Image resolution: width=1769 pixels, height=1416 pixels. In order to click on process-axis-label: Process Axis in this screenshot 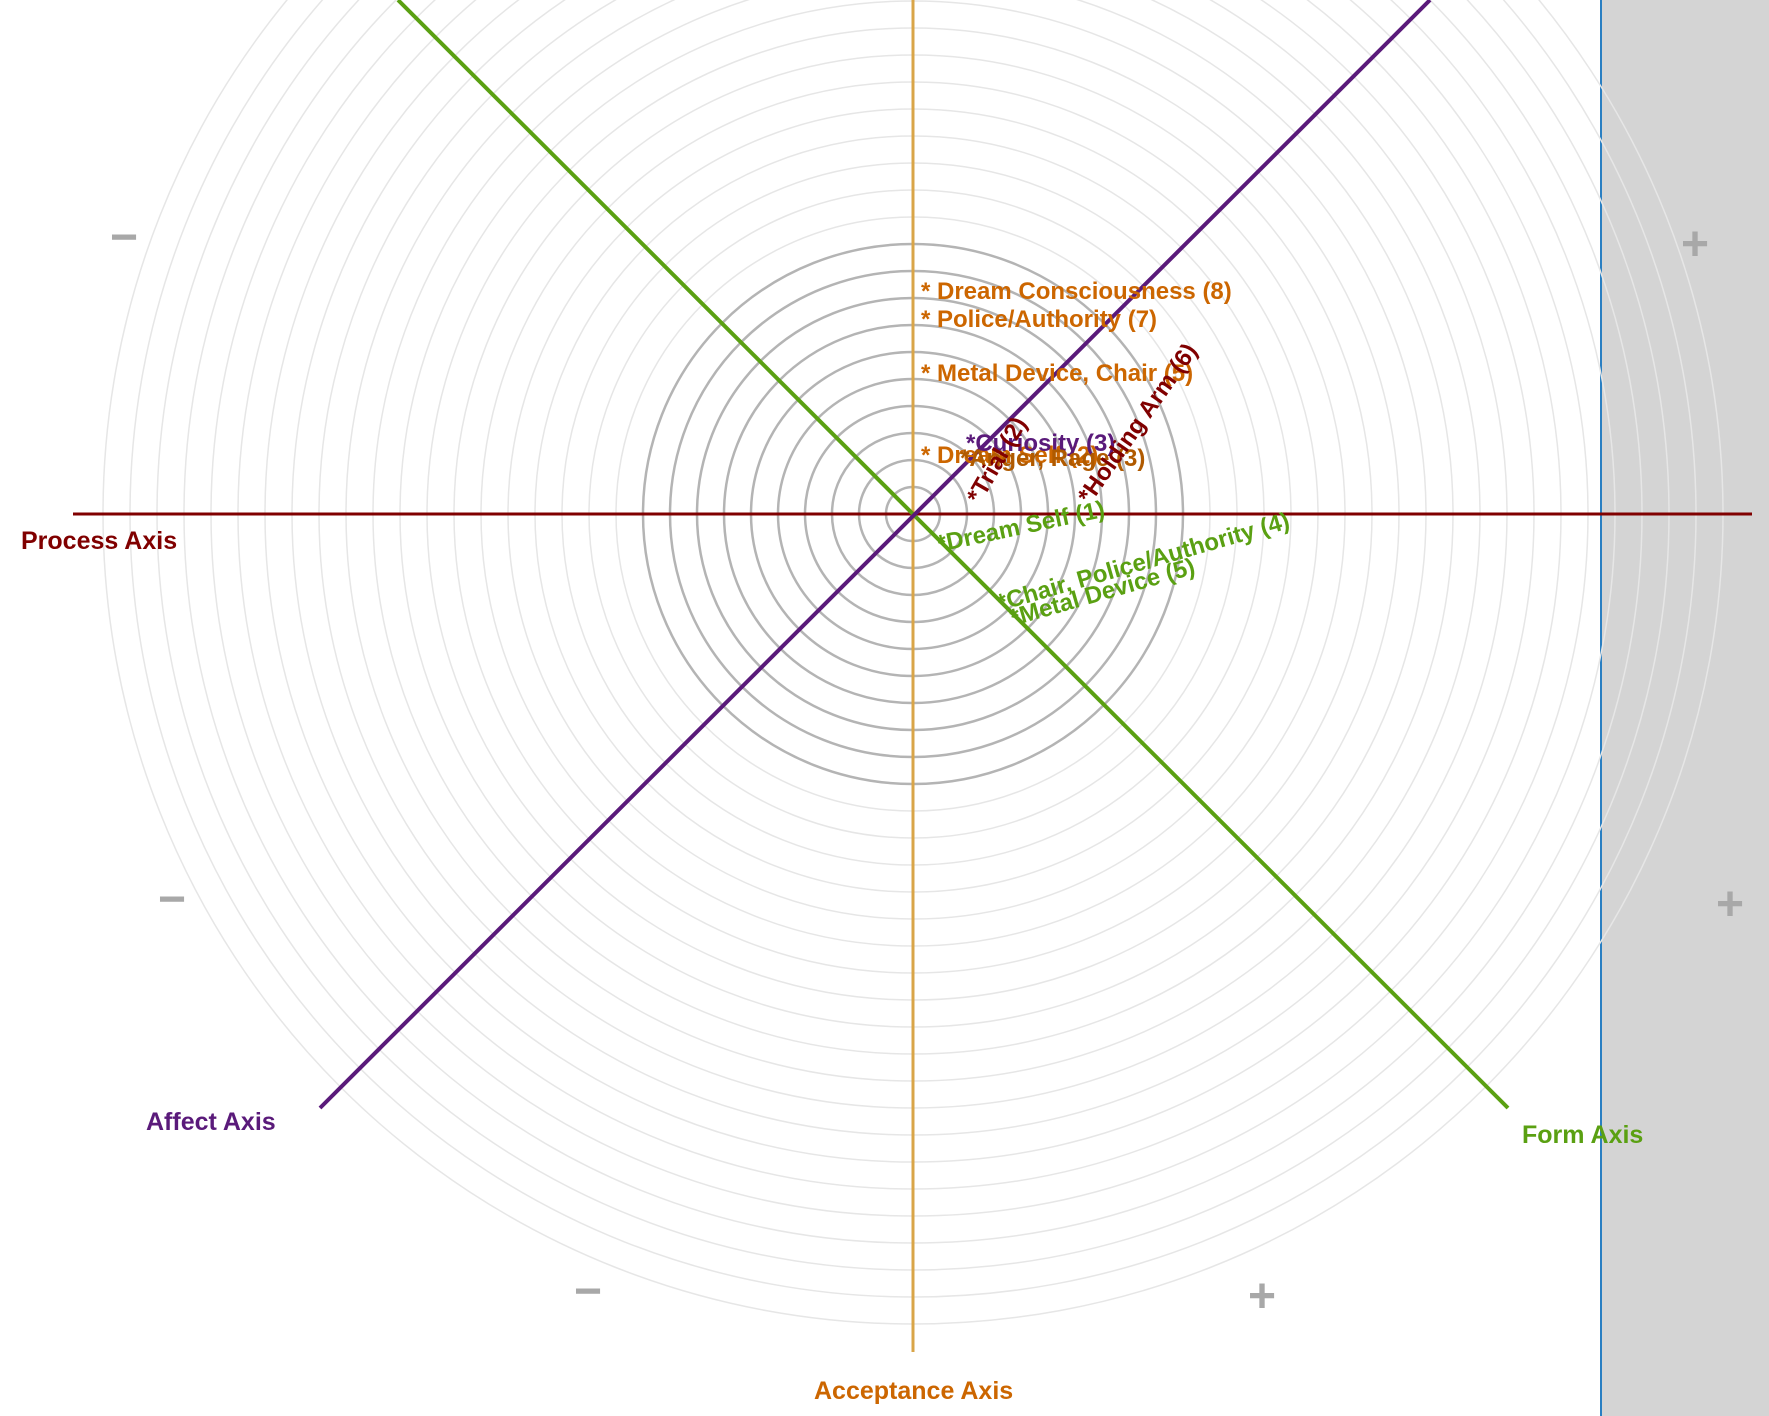, I will do `click(99, 541)`.